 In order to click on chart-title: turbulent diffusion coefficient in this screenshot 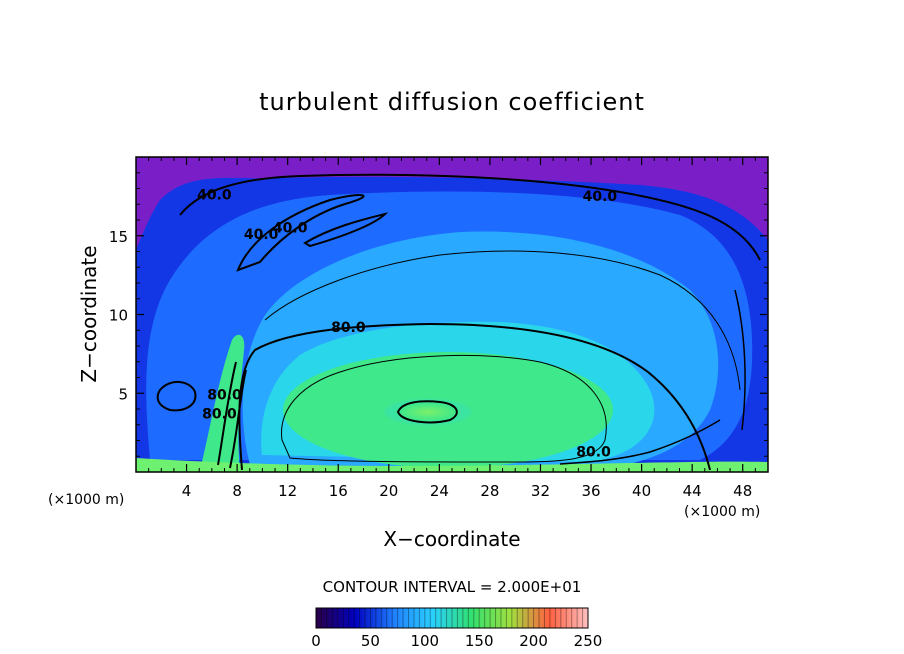, I will do `click(452, 102)`.